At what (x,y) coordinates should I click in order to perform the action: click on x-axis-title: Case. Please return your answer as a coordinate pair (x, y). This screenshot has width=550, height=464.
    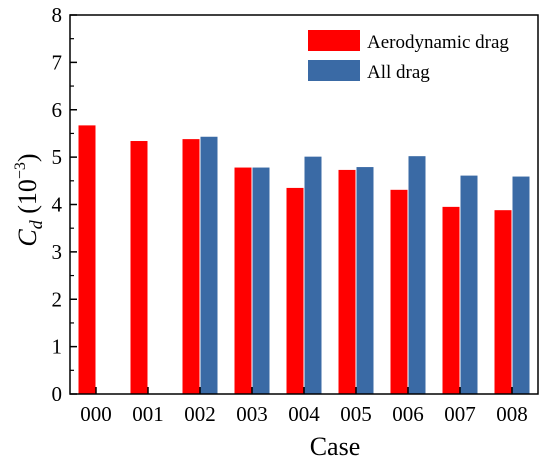
    Looking at the image, I should click on (335, 446).